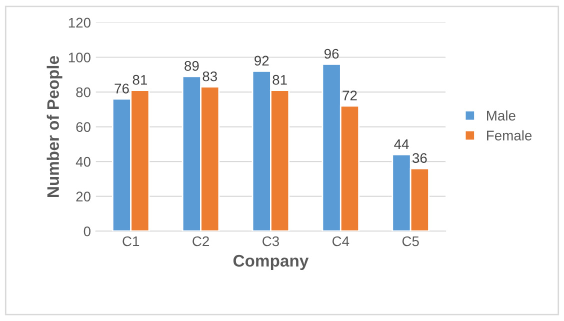 The image size is (564, 321). What do you see at coordinates (209, 76) in the screenshot?
I see `data-label: 83` at bounding box center [209, 76].